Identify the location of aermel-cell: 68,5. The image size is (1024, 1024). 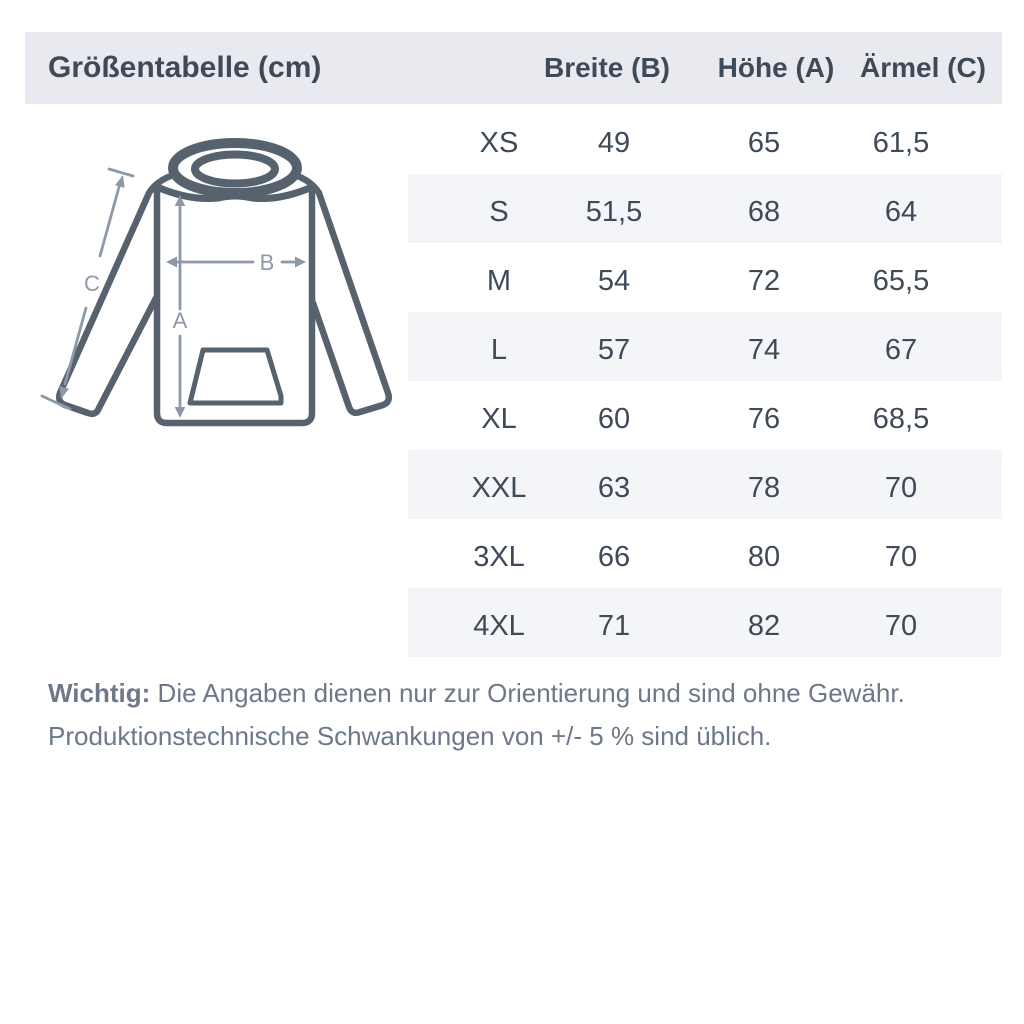
(901, 419).